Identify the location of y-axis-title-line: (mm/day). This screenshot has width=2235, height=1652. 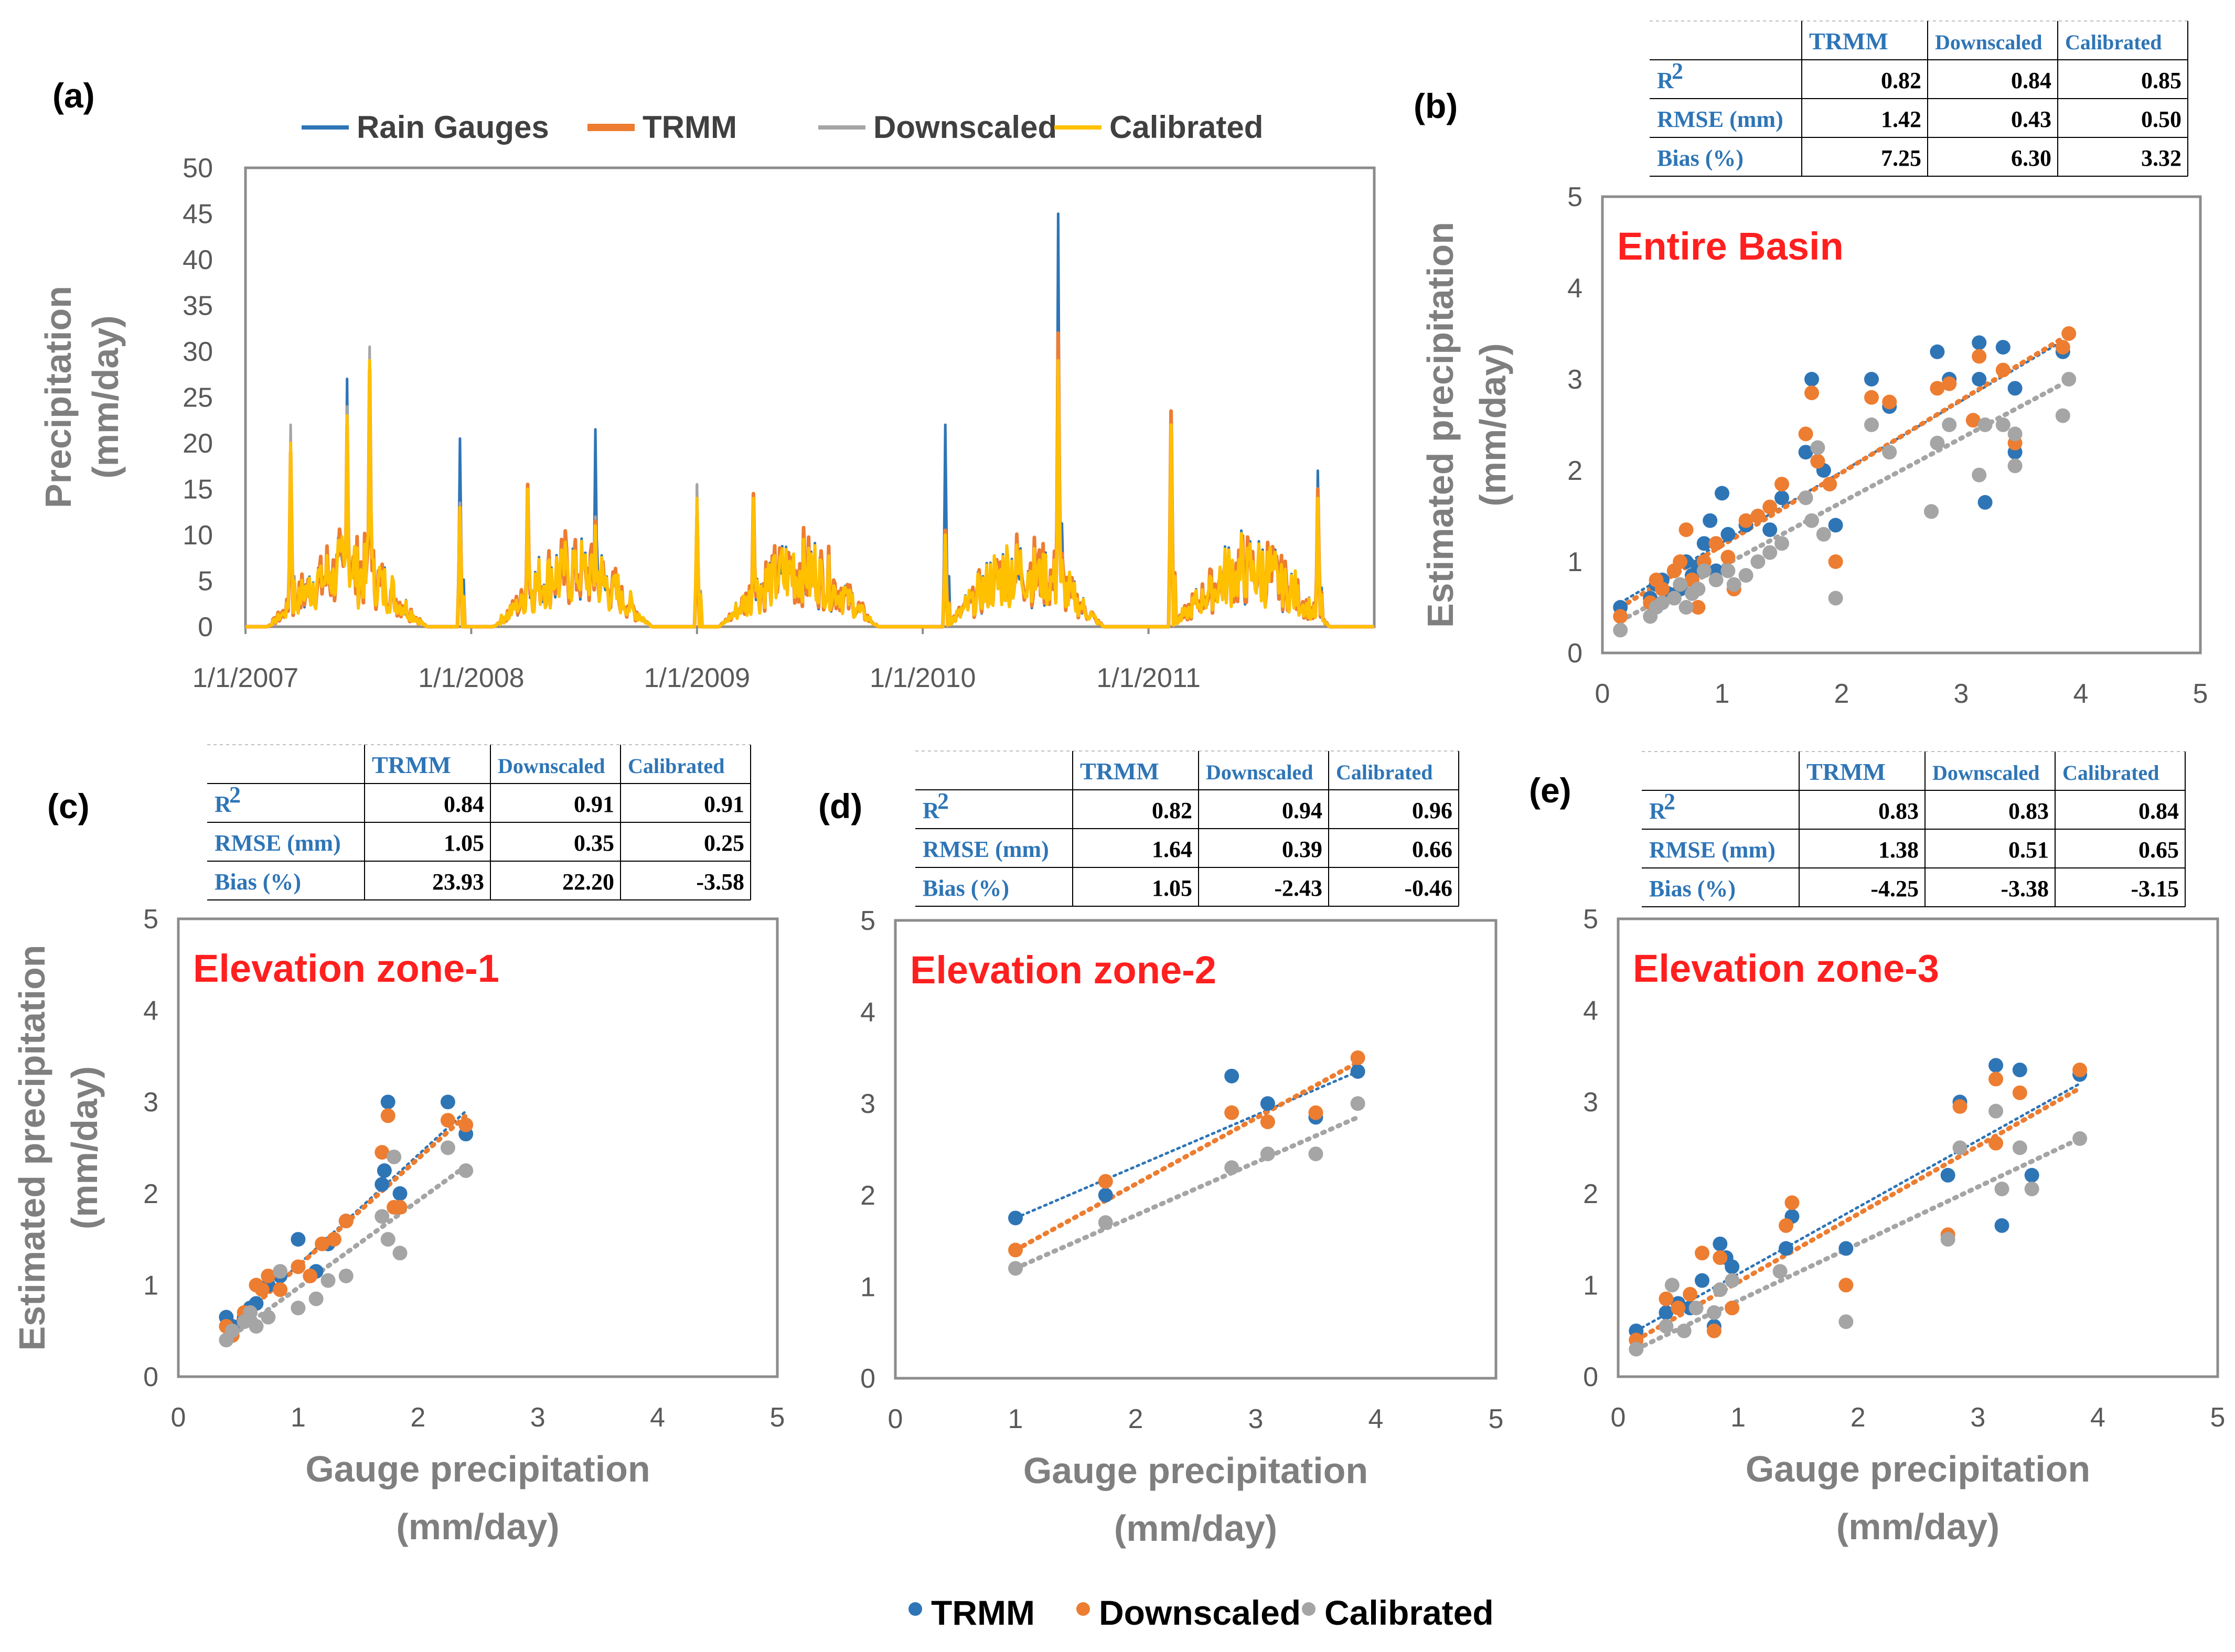
(105, 396).